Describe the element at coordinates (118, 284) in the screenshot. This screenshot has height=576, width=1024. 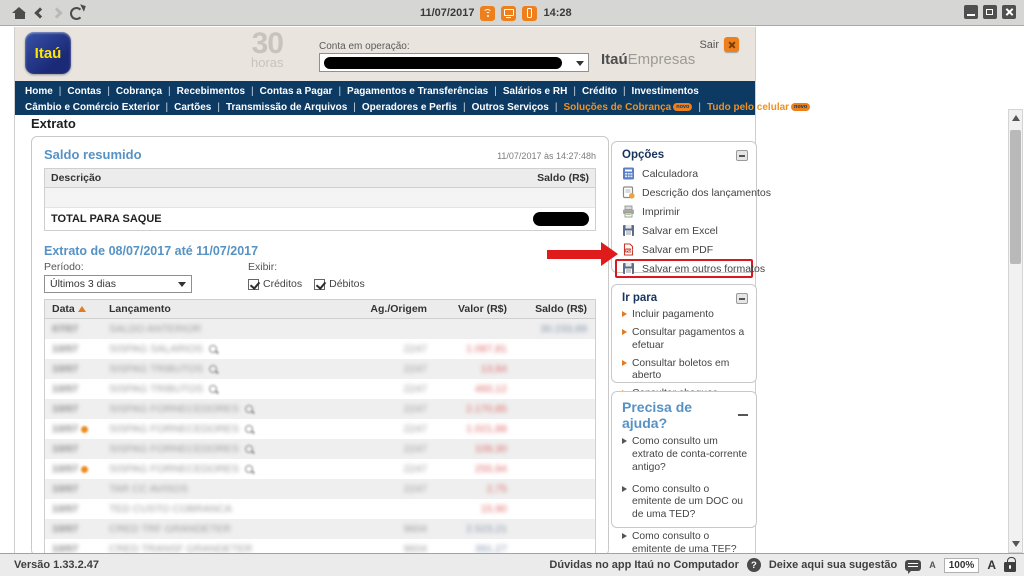
I see `periodo-select: Últimos 3 dias` at that location.